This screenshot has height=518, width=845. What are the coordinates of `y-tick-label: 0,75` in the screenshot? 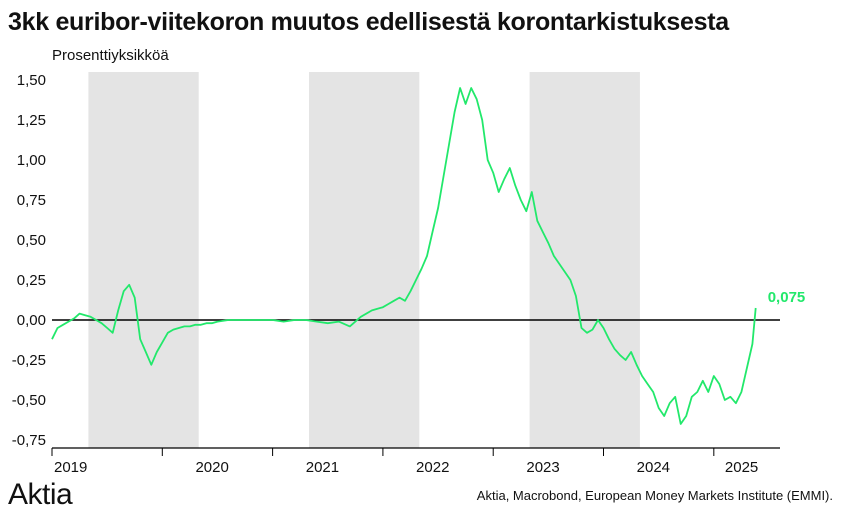 It's located at (31, 200).